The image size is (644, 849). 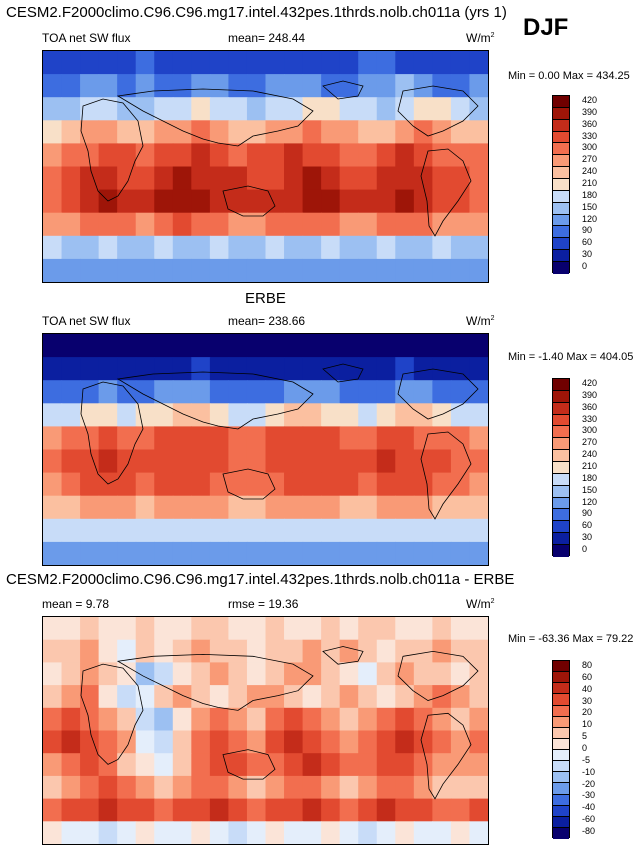 I want to click on colorbar-tick-label: 180, so click(x=590, y=194).